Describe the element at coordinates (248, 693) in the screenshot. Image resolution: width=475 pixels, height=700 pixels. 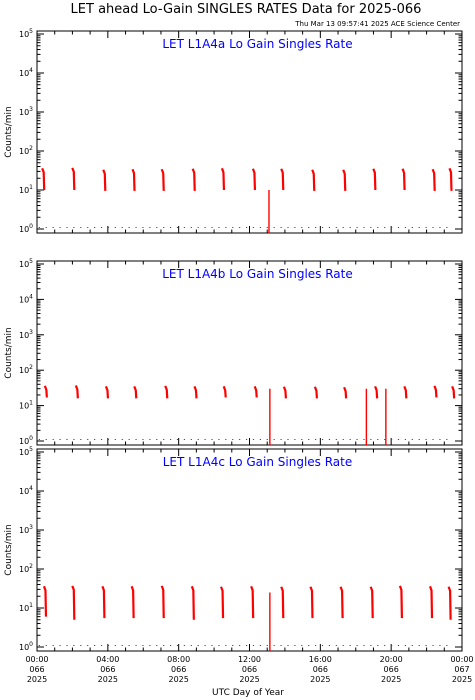
I see `x-axis-label: UTC Day of Year` at that location.